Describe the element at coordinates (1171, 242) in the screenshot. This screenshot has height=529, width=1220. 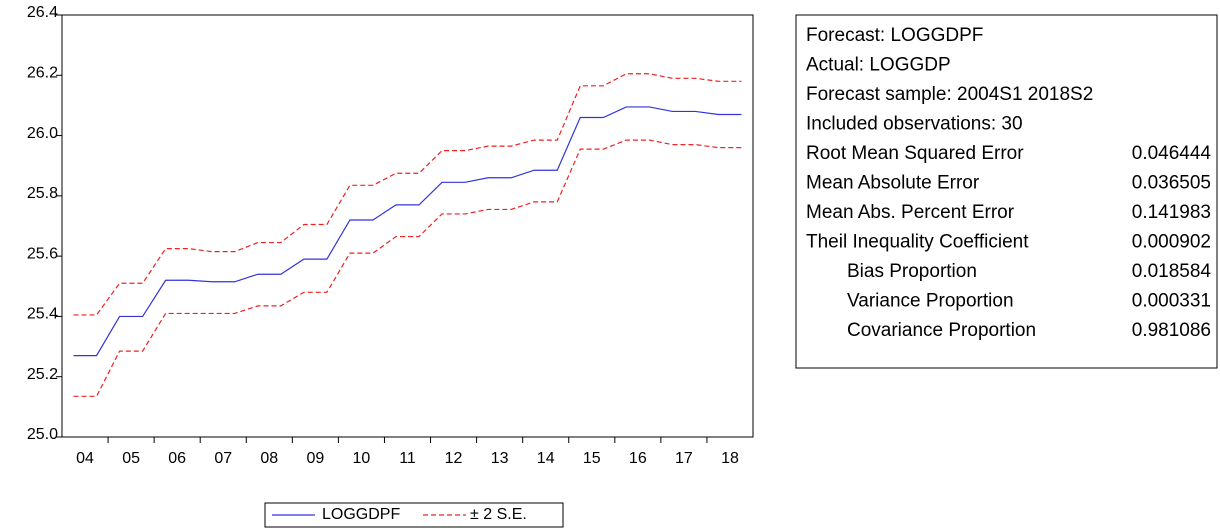
I see `stats-value: 0.000902` at that location.